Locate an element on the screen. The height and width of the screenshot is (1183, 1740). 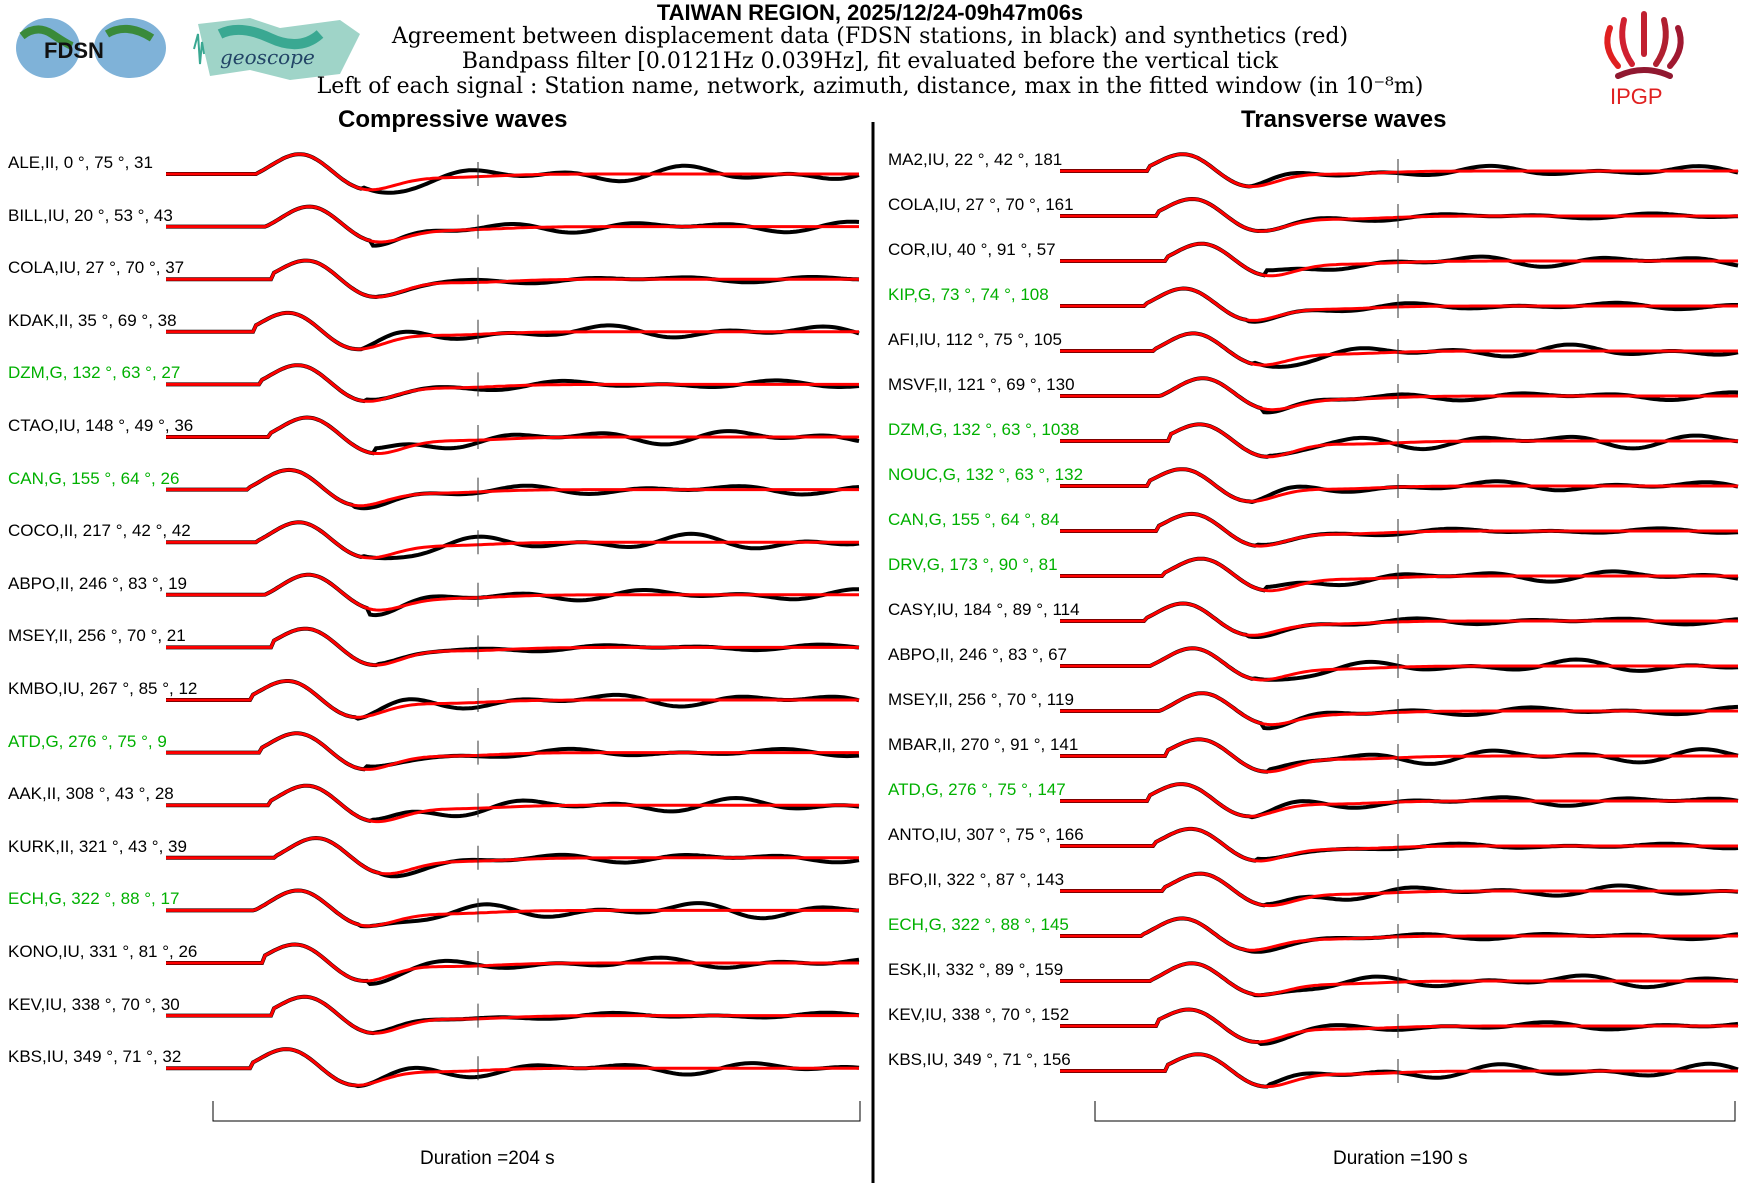
station-label: CAN,G, 155 °, 64 °, 84 is located at coordinates (974, 519).